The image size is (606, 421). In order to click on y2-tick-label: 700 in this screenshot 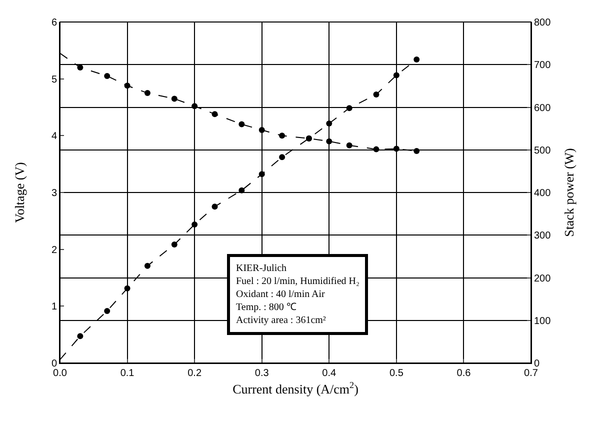, I will do `click(543, 66)`.